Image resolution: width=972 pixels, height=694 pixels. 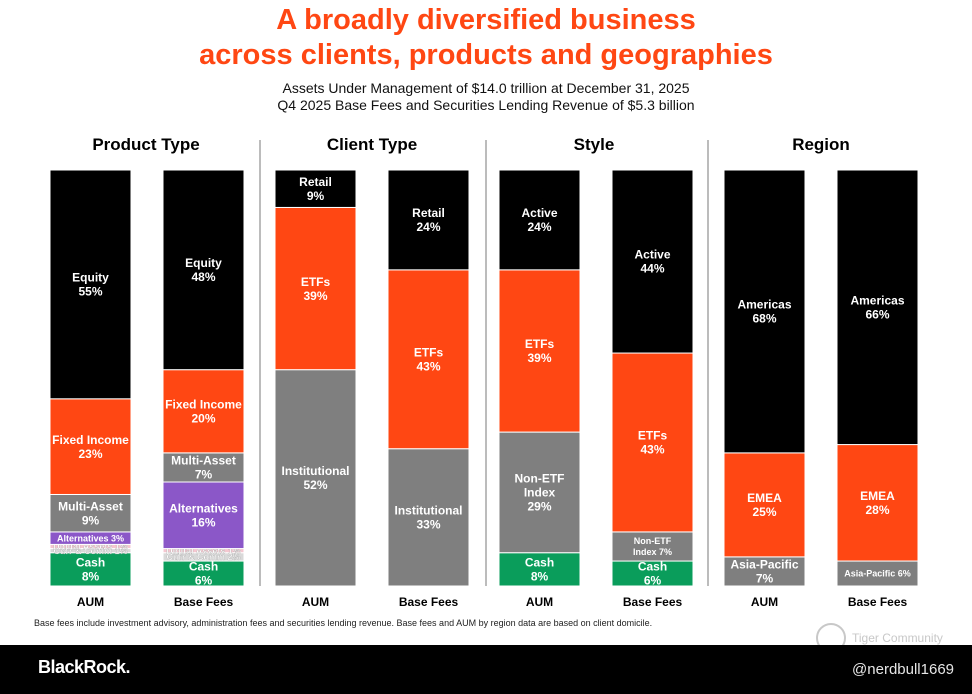 I want to click on bar-segment-region-base-fees-americas, so click(x=877, y=307).